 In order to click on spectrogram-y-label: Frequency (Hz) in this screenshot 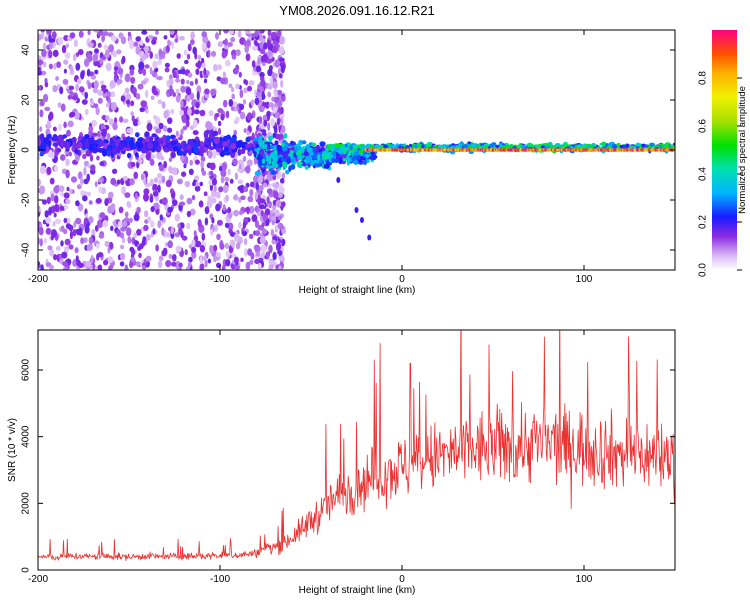, I will do `click(12, 150)`.